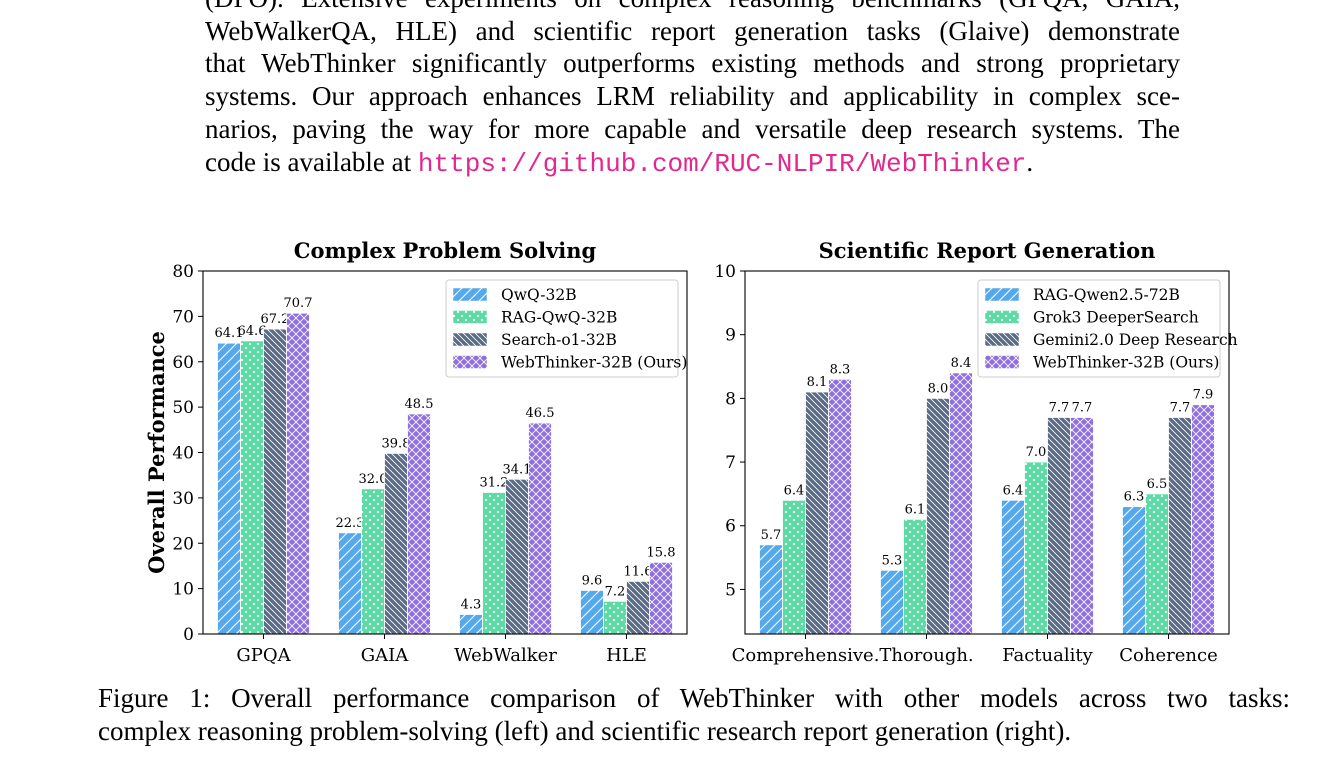 This screenshot has height=763, width=1329. I want to click on data-label: 64.6, so click(252, 331).